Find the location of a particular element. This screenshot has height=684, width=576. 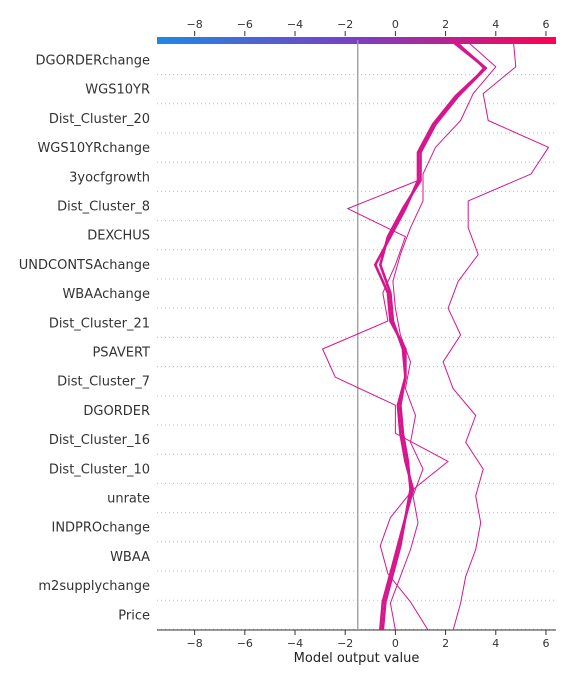

bottom-tick-label: −2 is located at coordinates (345, 643).